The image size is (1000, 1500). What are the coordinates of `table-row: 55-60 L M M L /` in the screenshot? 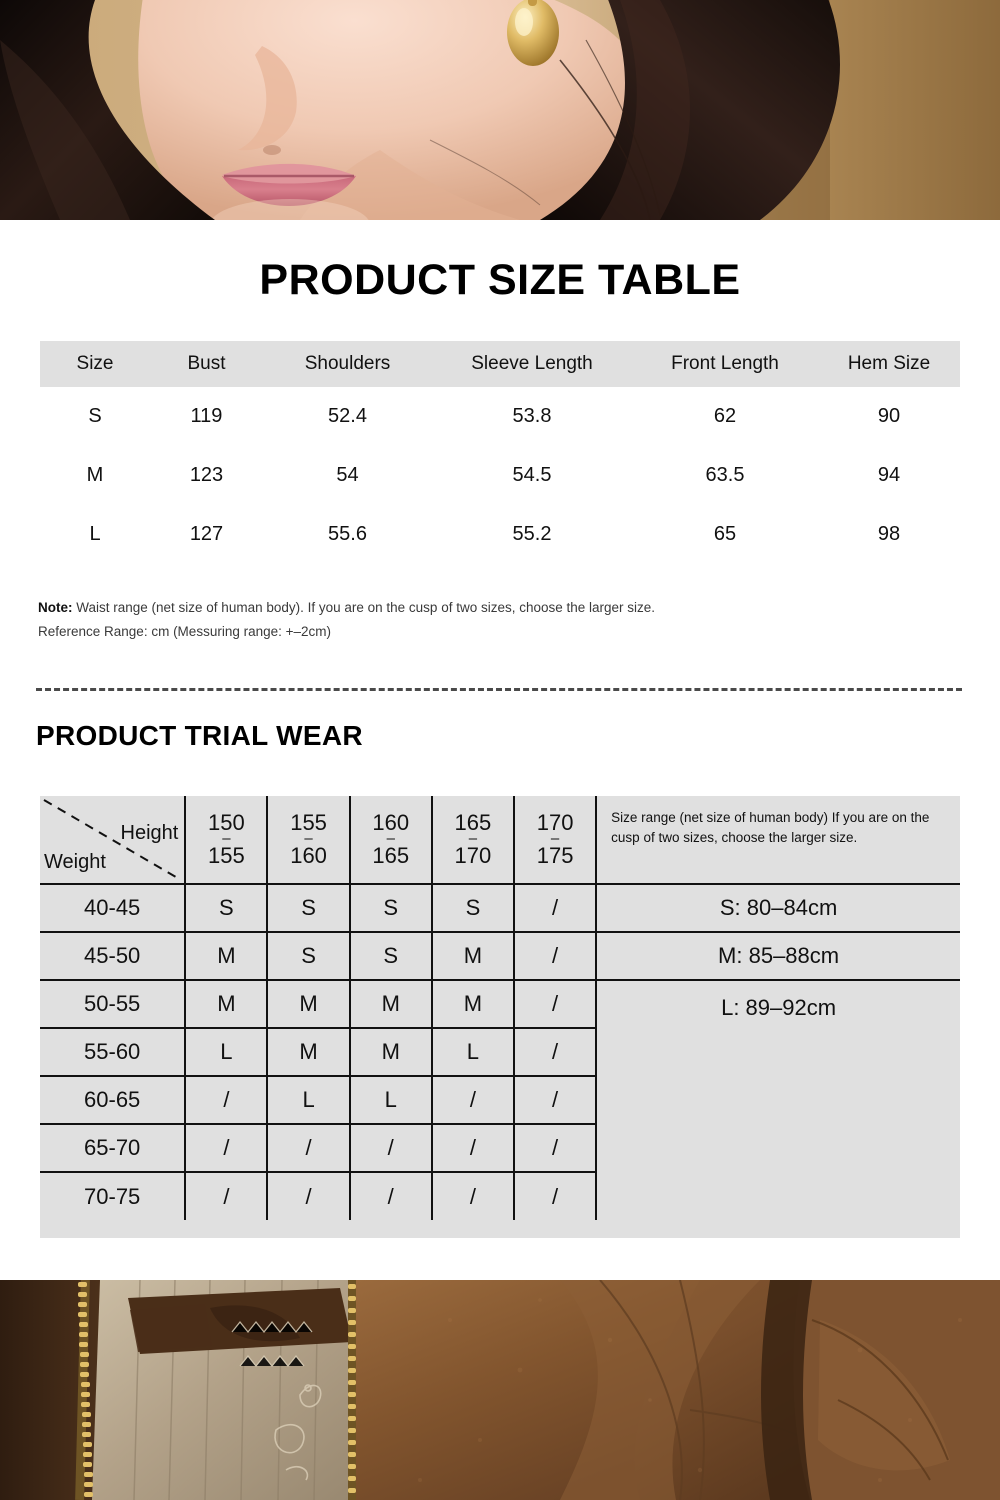 It's located at (500, 1052).